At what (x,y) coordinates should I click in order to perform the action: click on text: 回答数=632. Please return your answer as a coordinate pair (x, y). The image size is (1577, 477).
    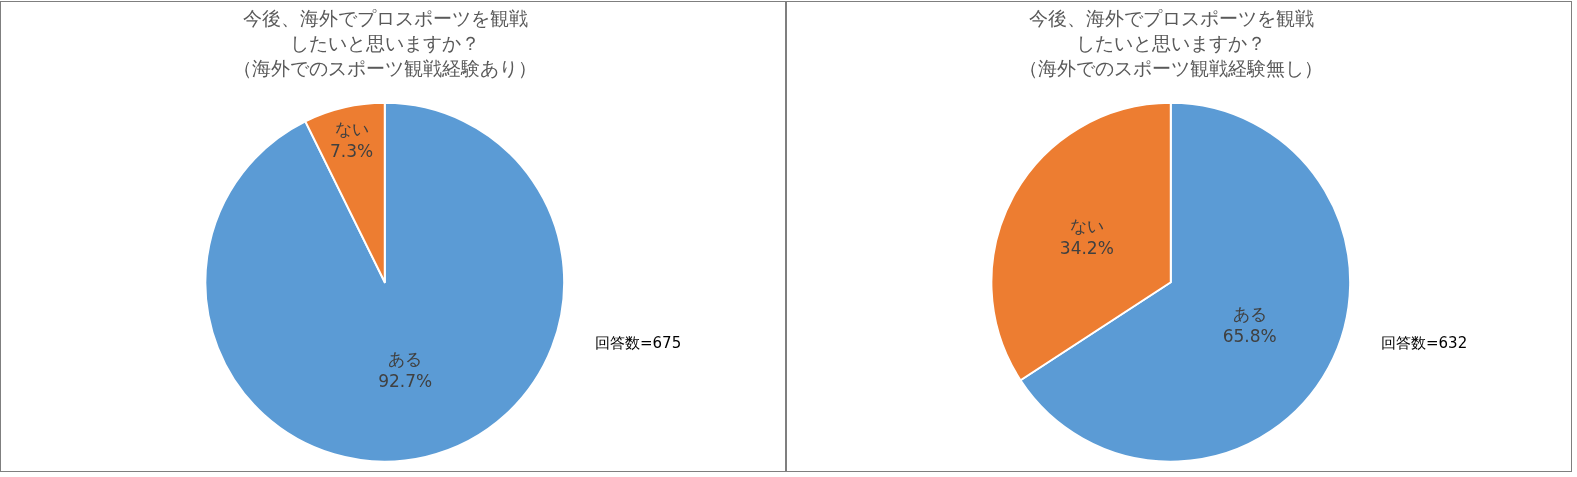
    Looking at the image, I should click on (1424, 343).